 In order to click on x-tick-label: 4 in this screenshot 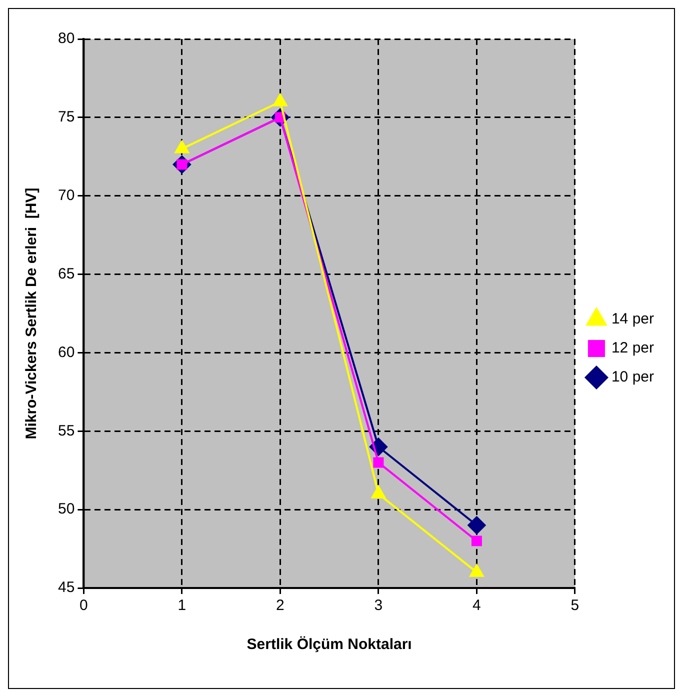, I will do `click(476, 605)`.